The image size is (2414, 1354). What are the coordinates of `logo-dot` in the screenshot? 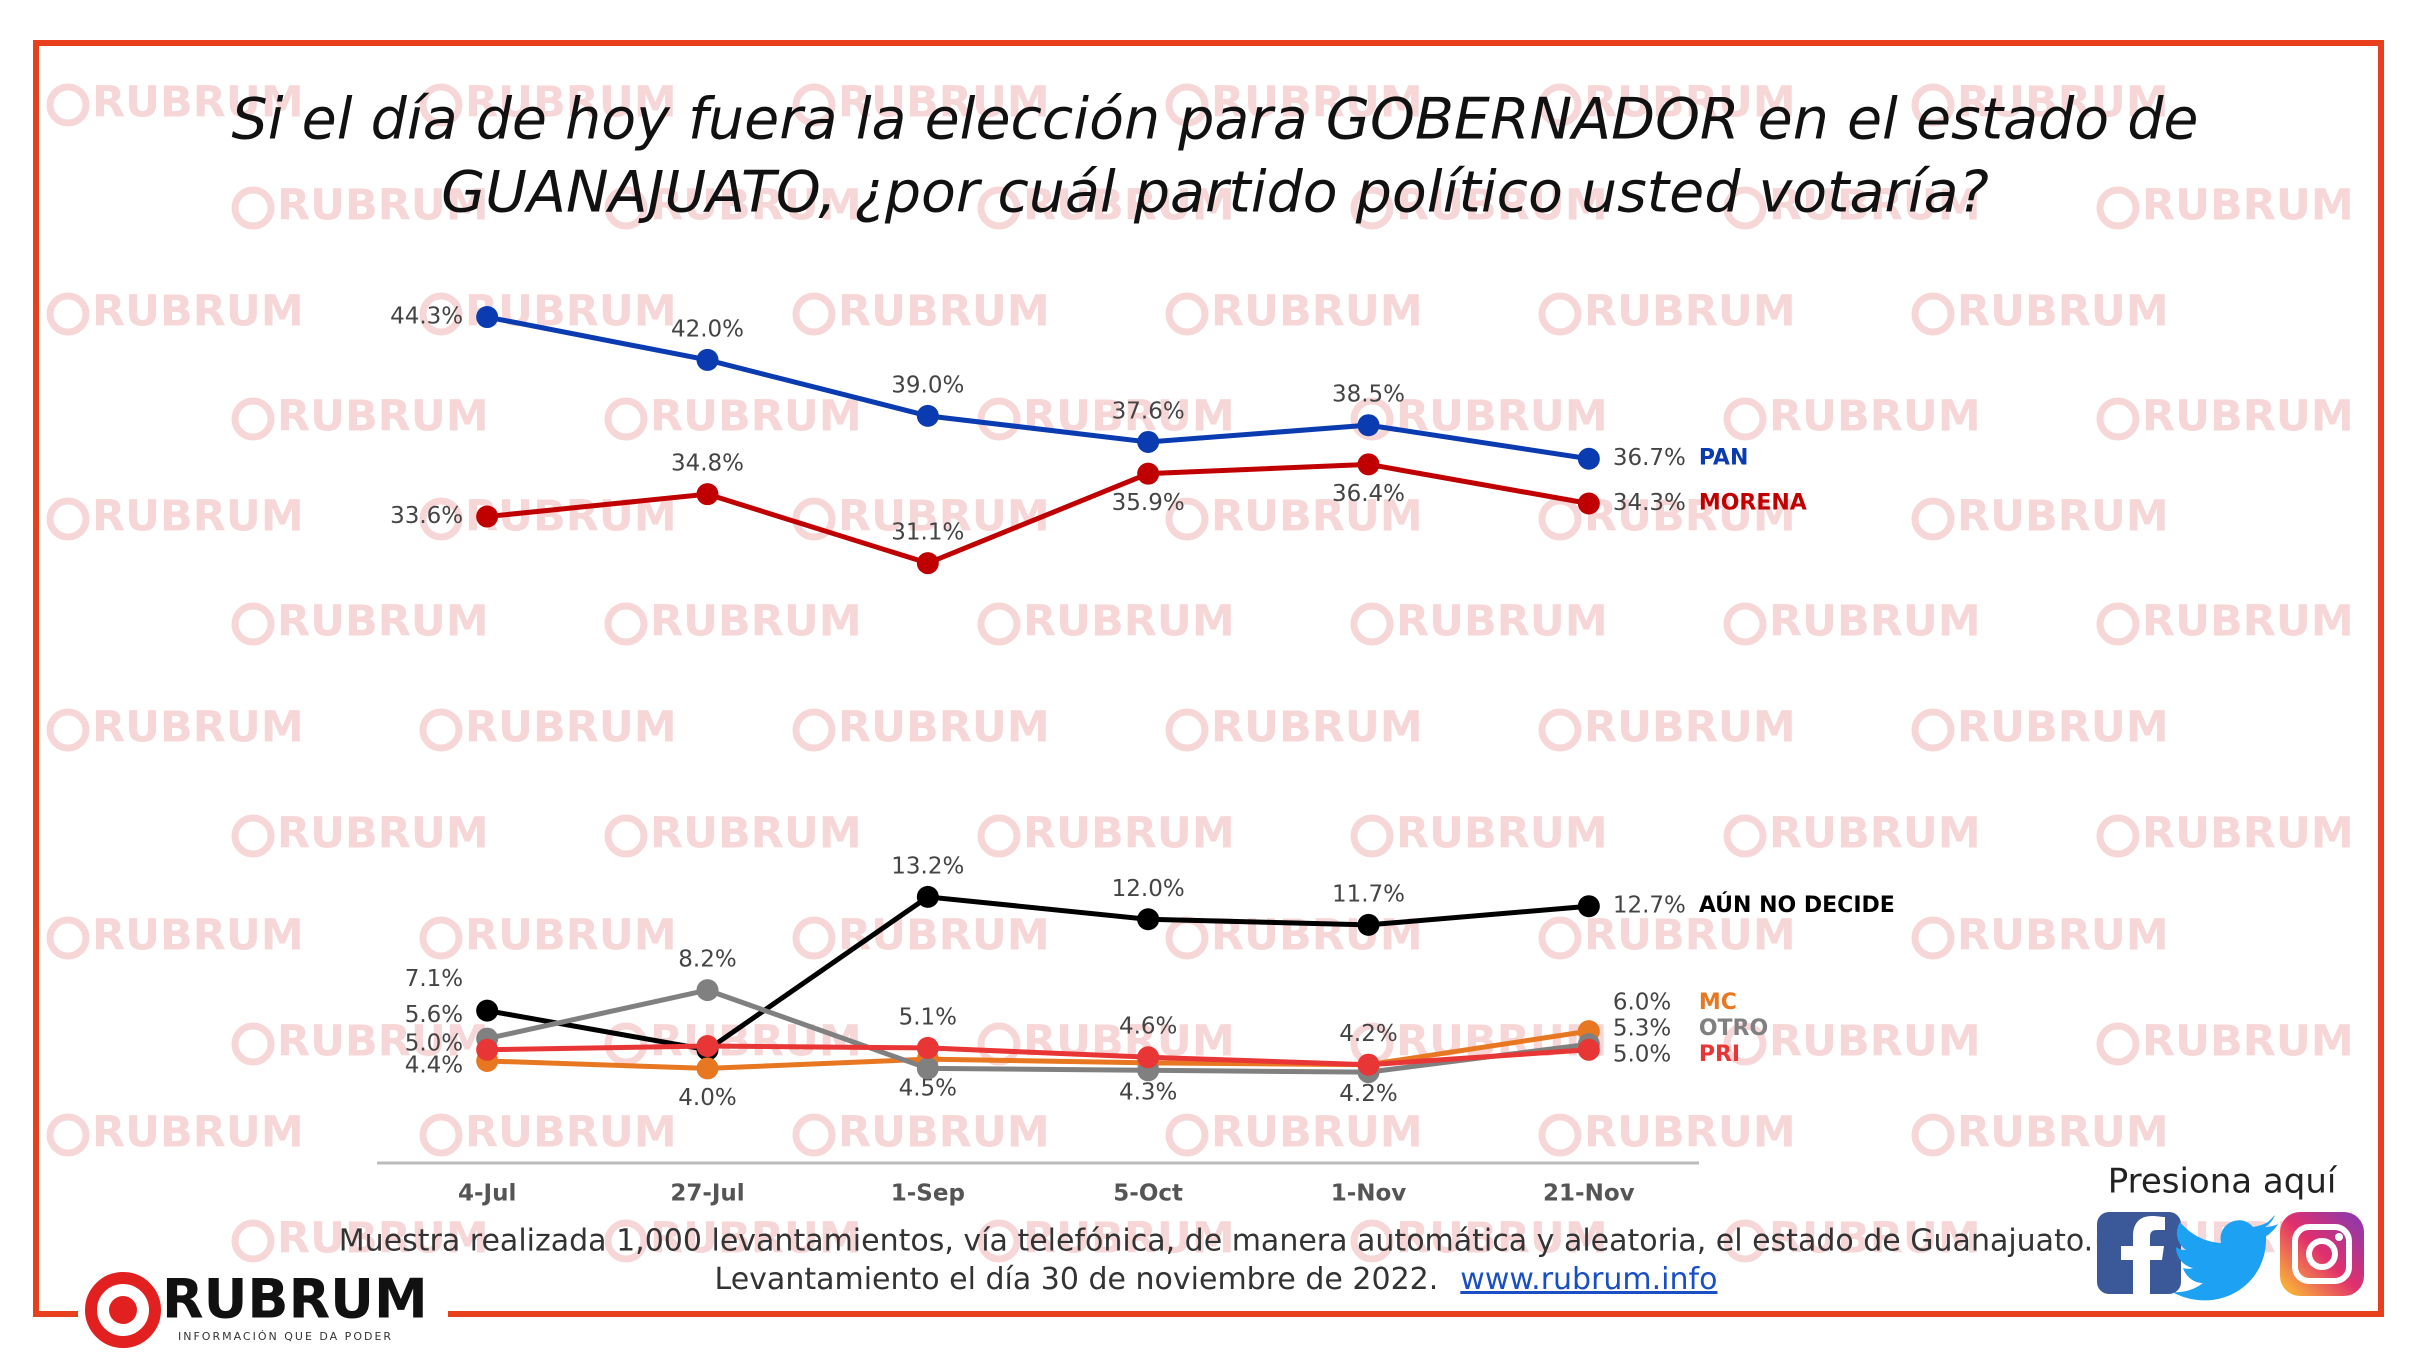 It's located at (123, 1310).